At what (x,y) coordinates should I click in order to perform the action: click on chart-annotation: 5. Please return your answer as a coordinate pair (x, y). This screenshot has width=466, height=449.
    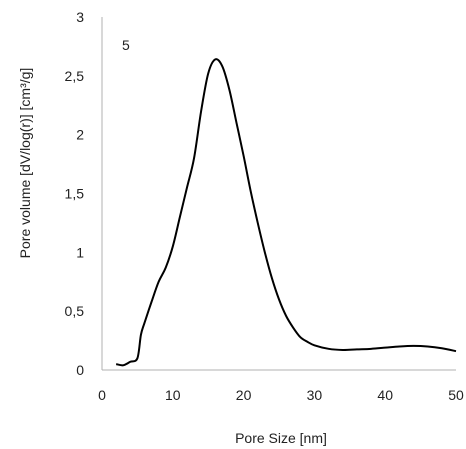
    Looking at the image, I should click on (126, 45).